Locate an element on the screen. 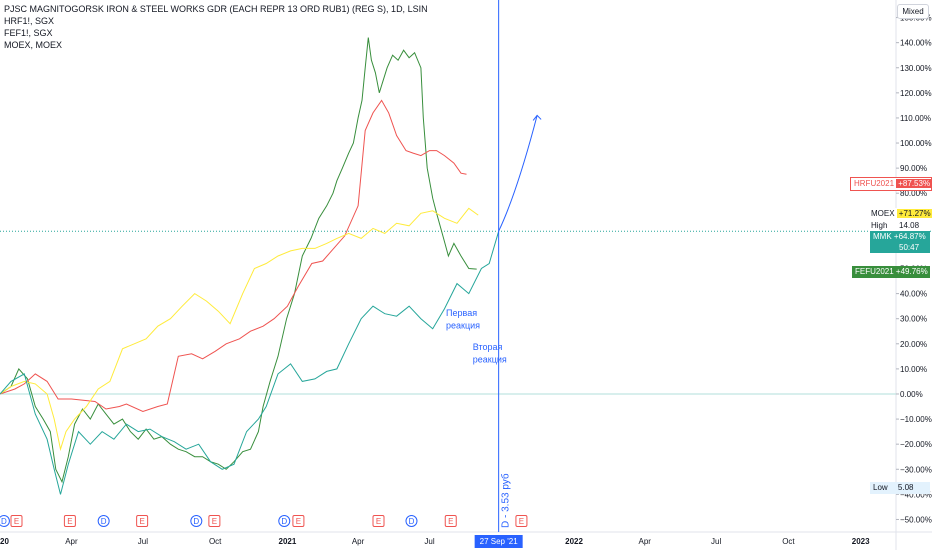 The image size is (932, 550). y-tick-label: −20.00% is located at coordinates (916, 444).